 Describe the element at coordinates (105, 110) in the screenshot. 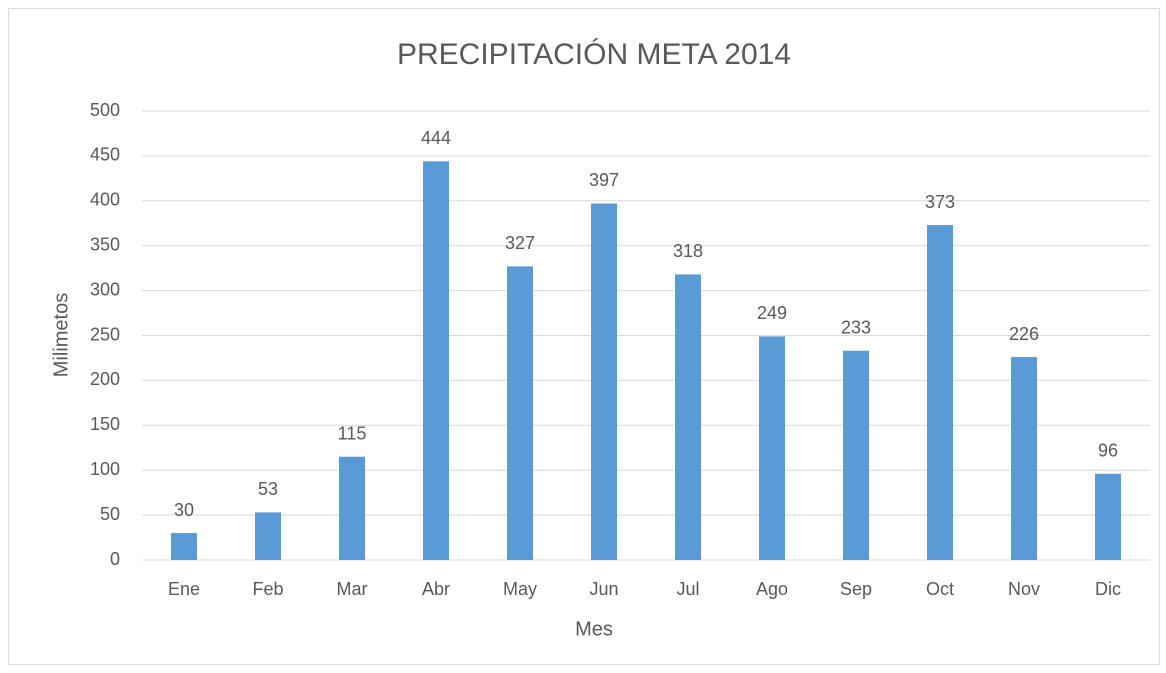

I see `y-tick-label: 500` at that location.